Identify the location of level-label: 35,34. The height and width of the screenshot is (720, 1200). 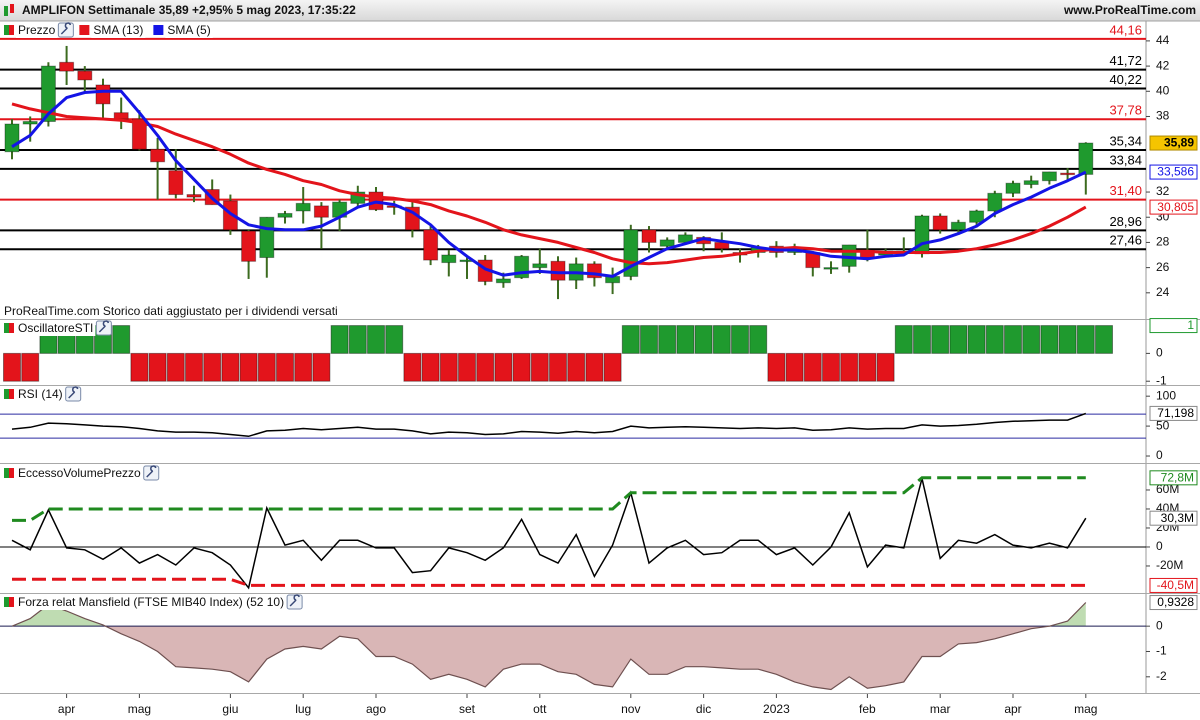
(1125, 140).